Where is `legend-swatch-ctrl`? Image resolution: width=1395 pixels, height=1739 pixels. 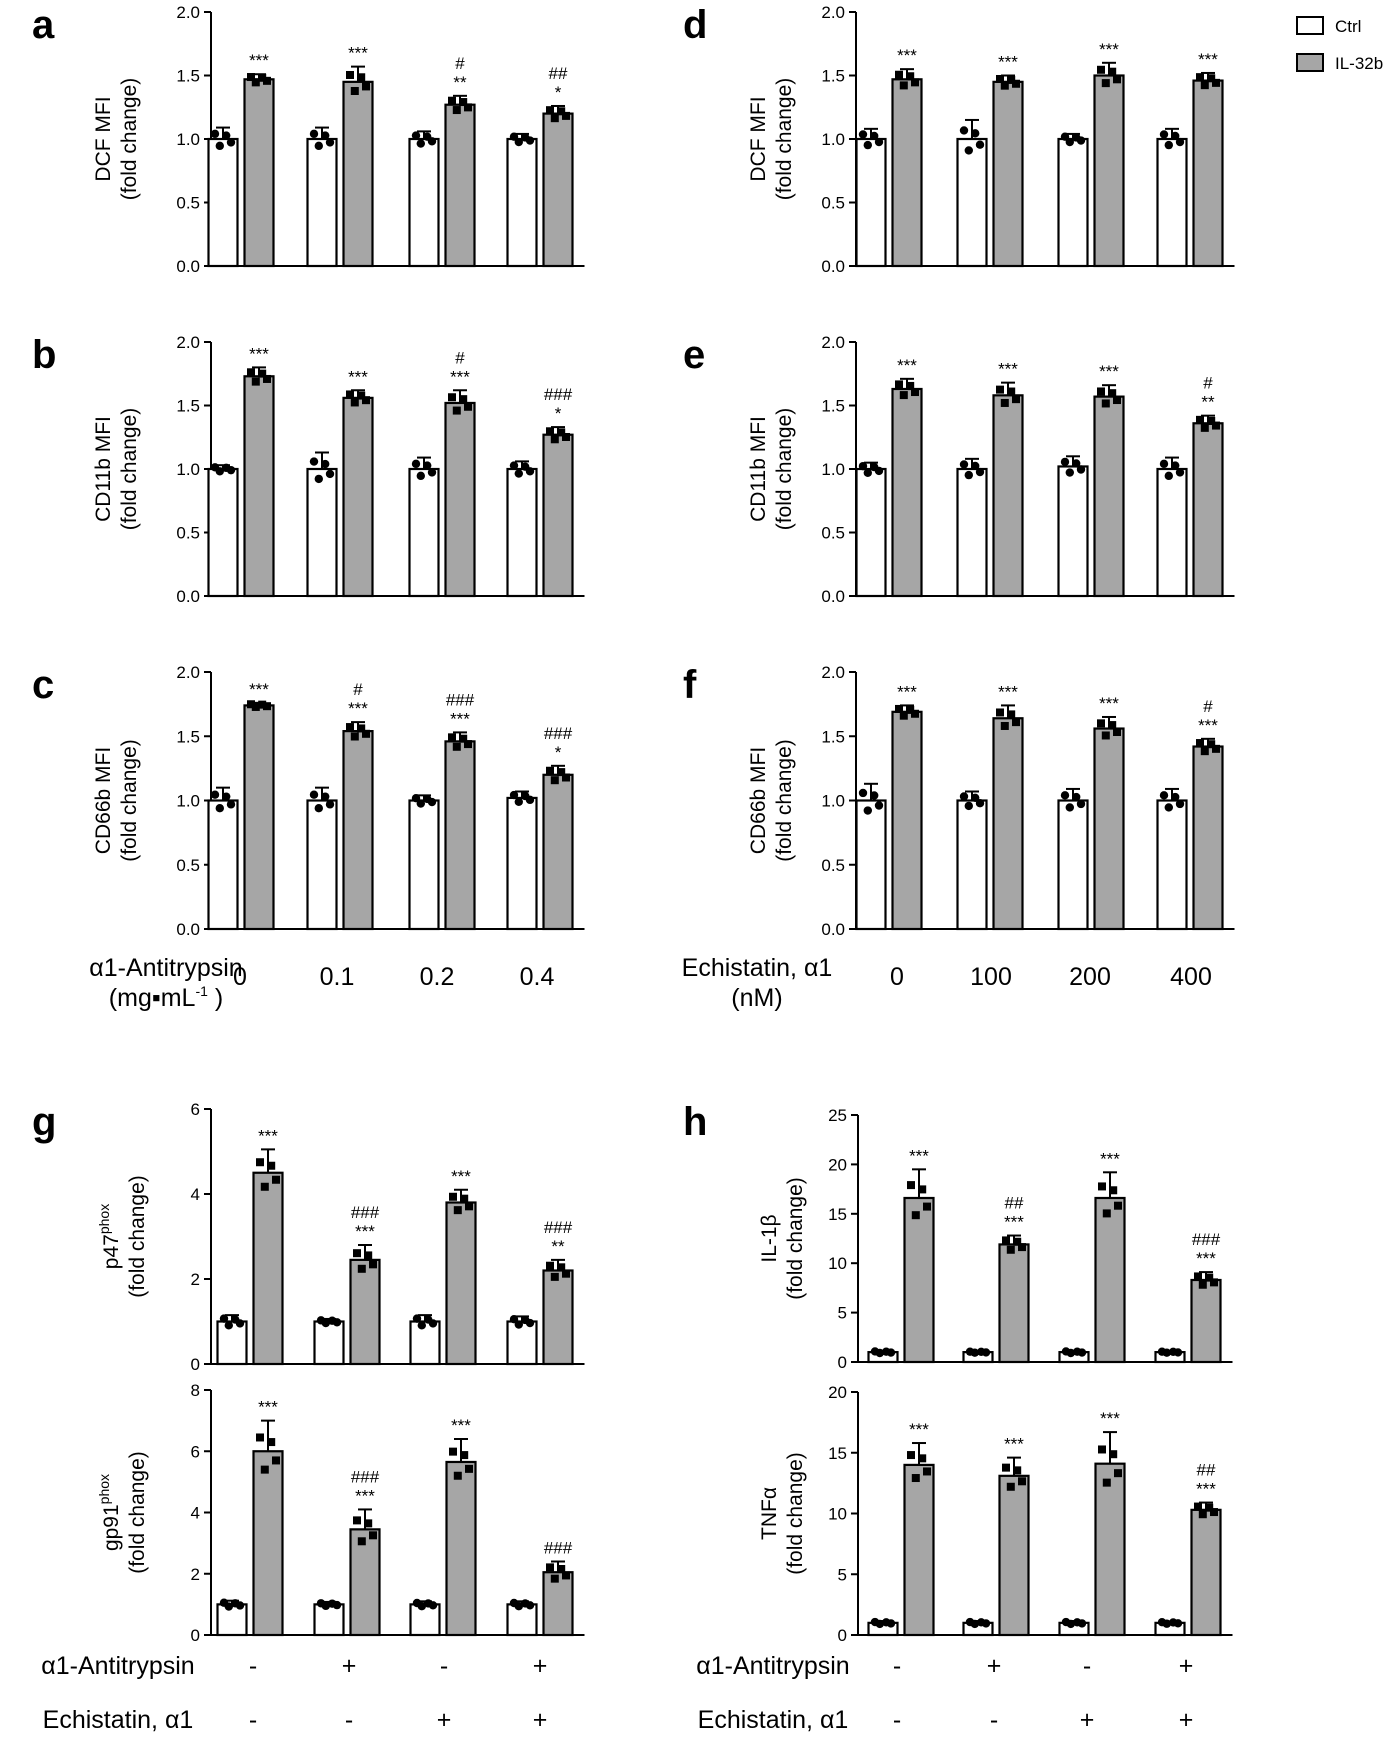 legend-swatch-ctrl is located at coordinates (1310, 25).